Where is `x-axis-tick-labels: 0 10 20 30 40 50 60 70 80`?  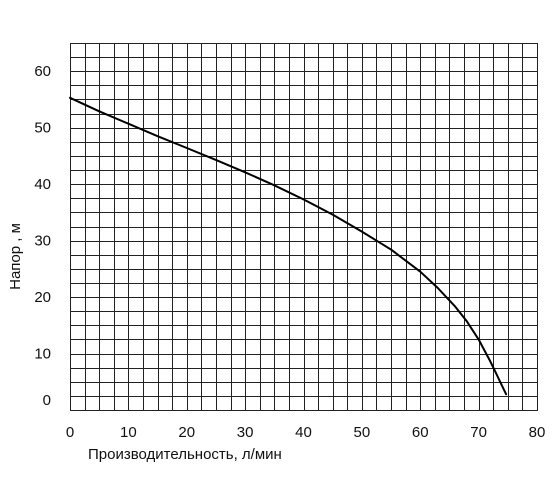
x-axis-tick-labels: 0 10 20 30 40 50 60 70 80 is located at coordinates (306, 432).